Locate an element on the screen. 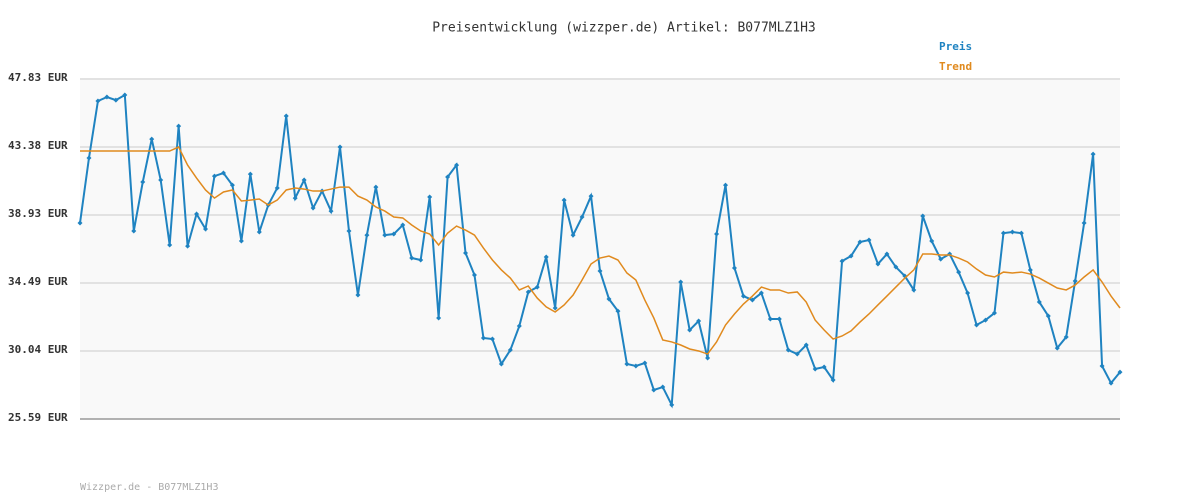 The image size is (1200, 500). y-tick-label: 30.04 EUR is located at coordinates (38, 349).